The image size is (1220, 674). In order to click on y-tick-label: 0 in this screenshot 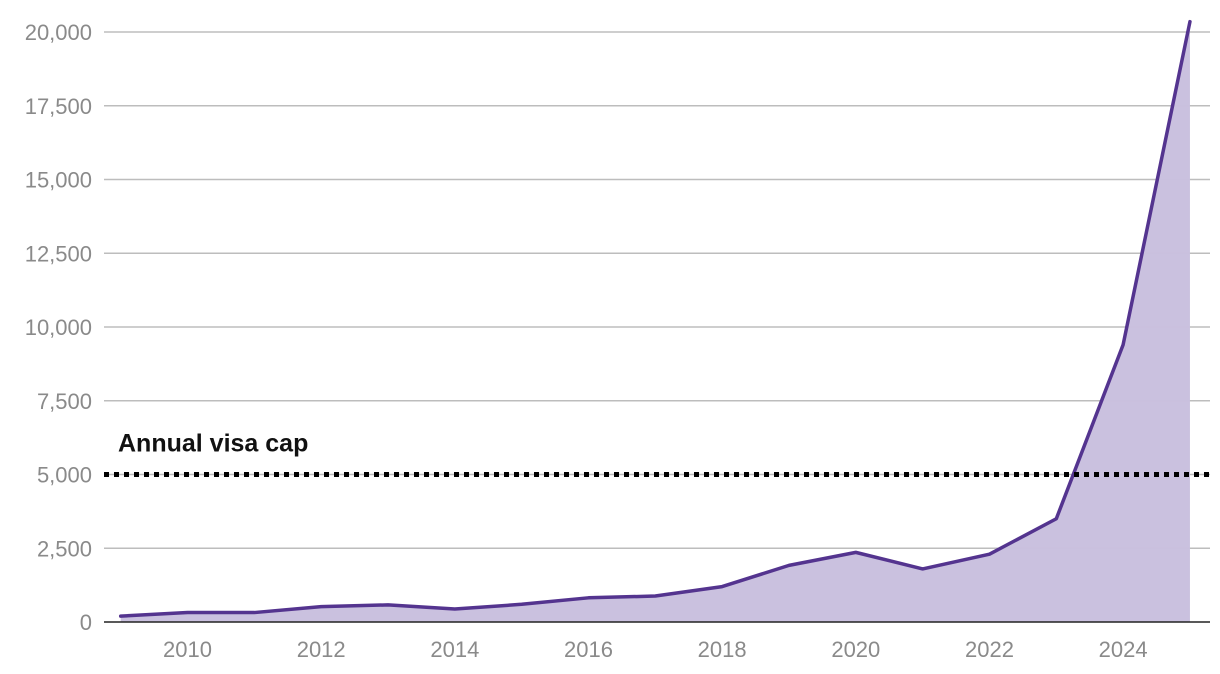, I will do `click(86, 622)`.